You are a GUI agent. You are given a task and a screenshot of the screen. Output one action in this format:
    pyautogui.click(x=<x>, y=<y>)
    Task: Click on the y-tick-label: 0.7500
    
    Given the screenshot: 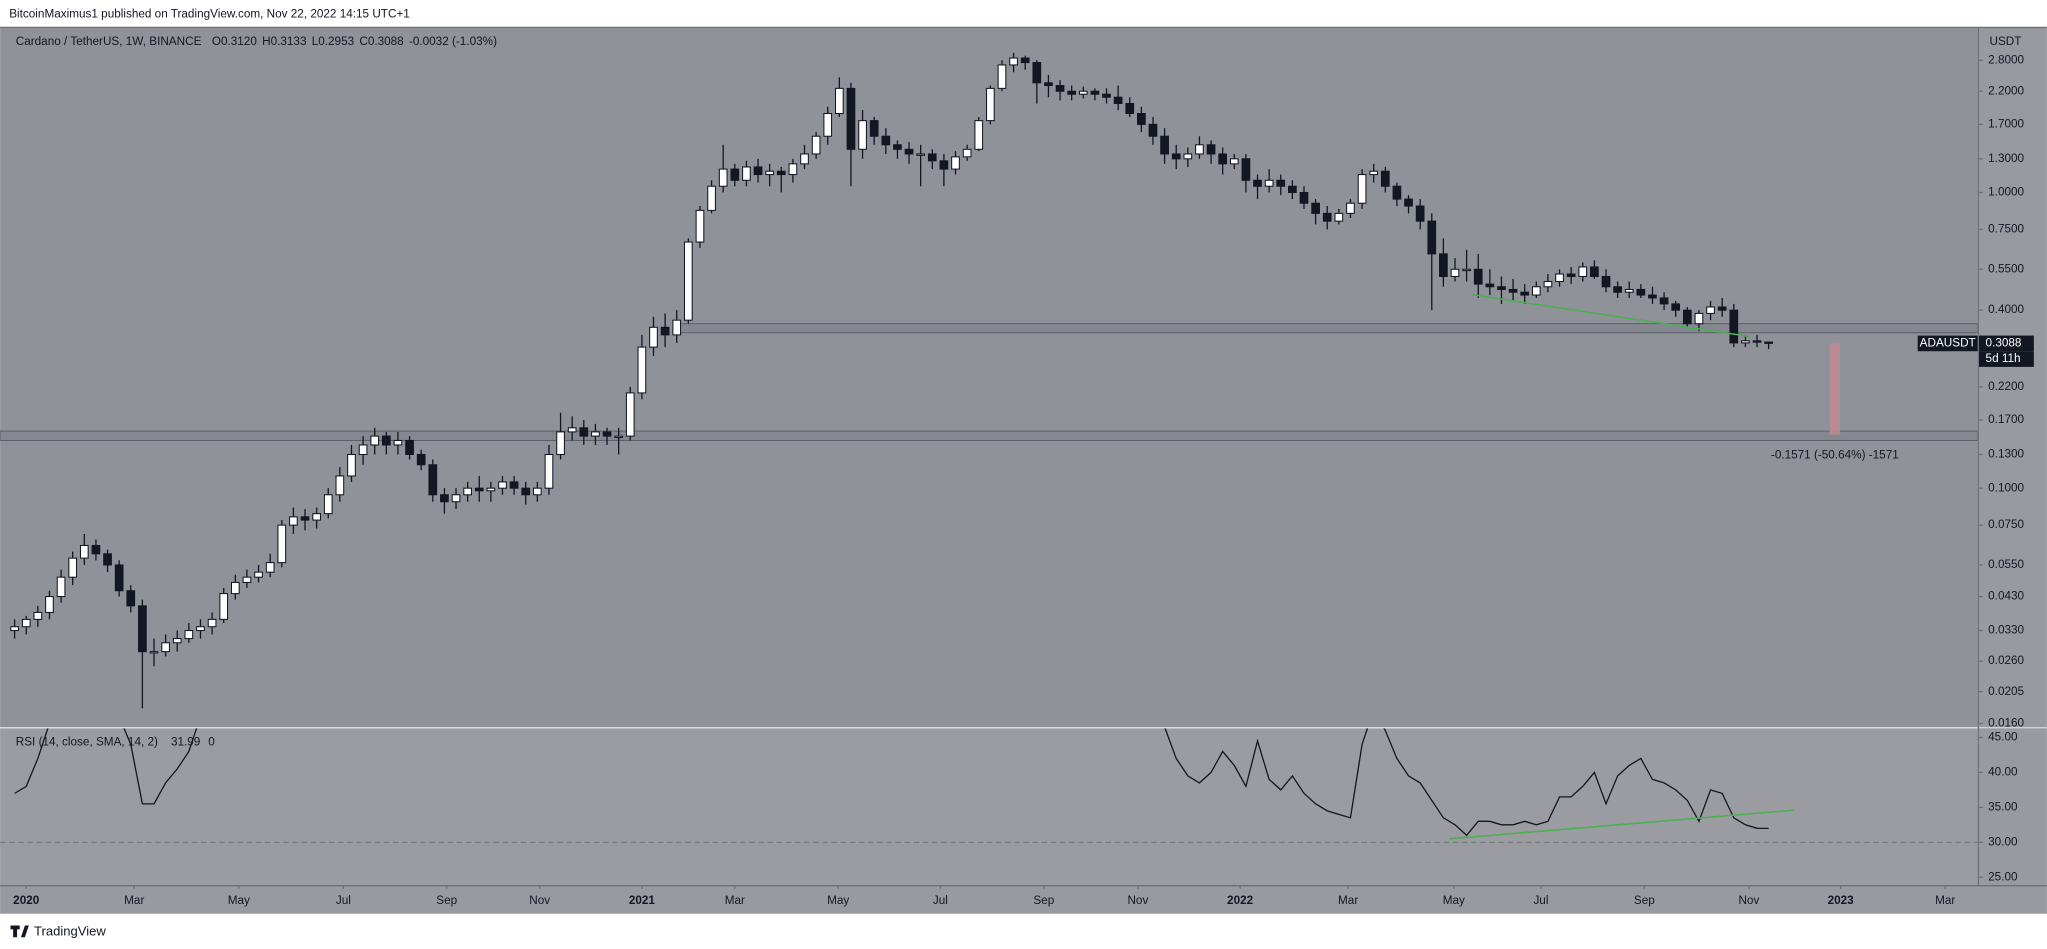 What is the action you would take?
    pyautogui.click(x=2006, y=229)
    